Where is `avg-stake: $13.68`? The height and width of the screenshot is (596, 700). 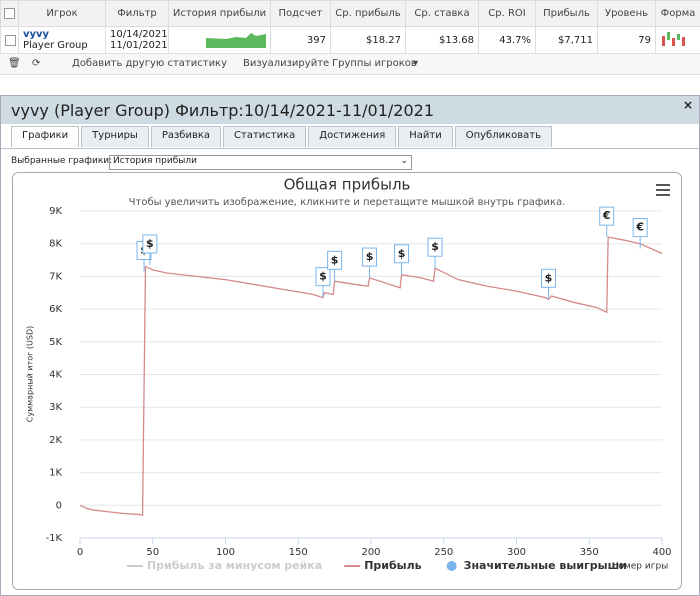
avg-stake: $13.68 is located at coordinates (442, 40).